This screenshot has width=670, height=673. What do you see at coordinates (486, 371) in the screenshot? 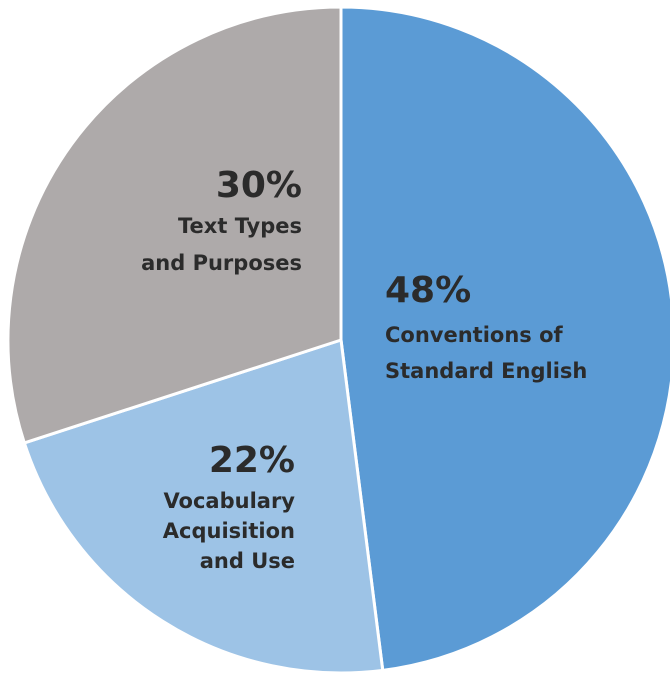
I see `slice-category-label: Standard English` at bounding box center [486, 371].